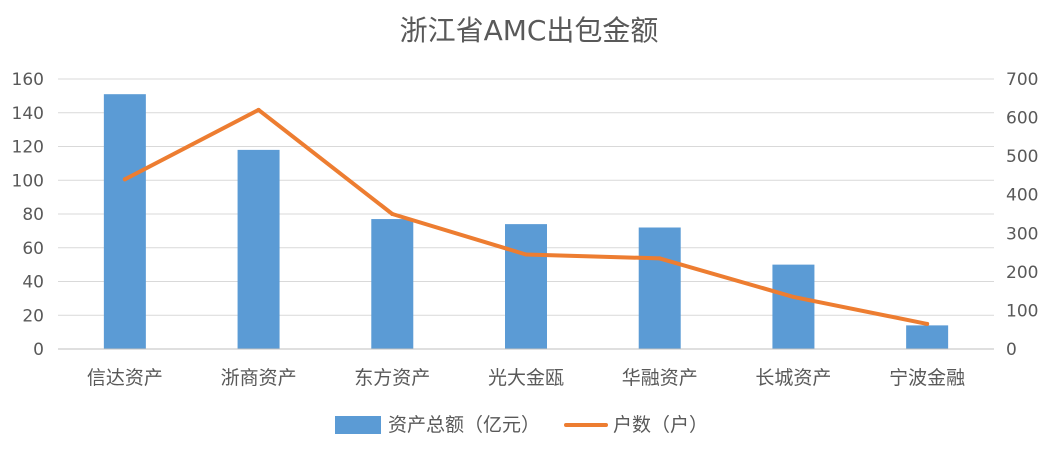  Describe the element at coordinates (33, 249) in the screenshot. I see `left-tick-label: 60` at that location.